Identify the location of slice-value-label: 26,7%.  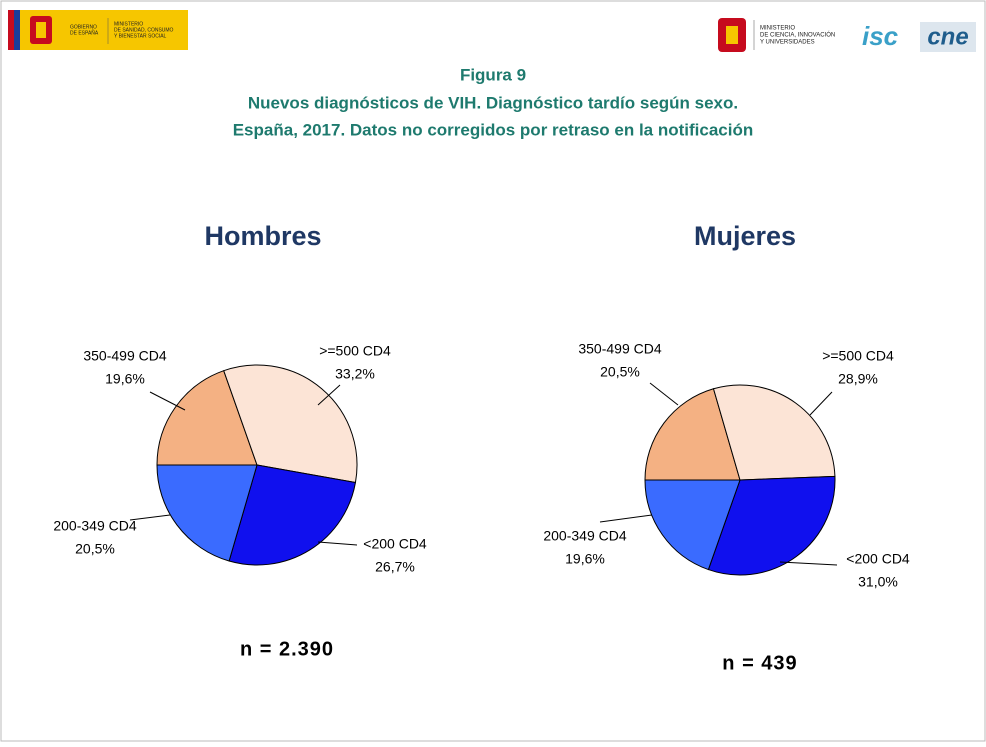
(395, 567).